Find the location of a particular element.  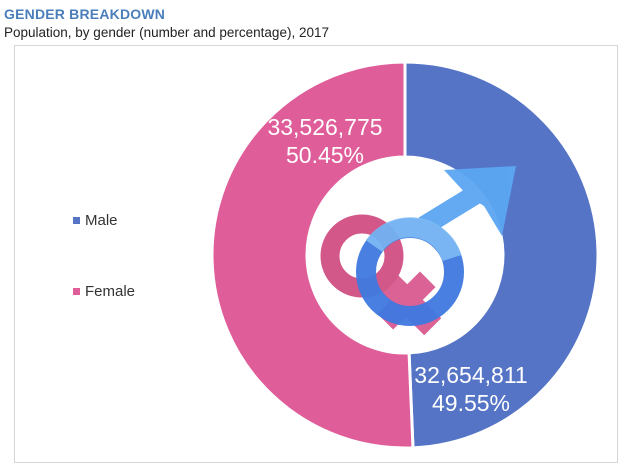

legend-item-male: Male is located at coordinates (95, 220).